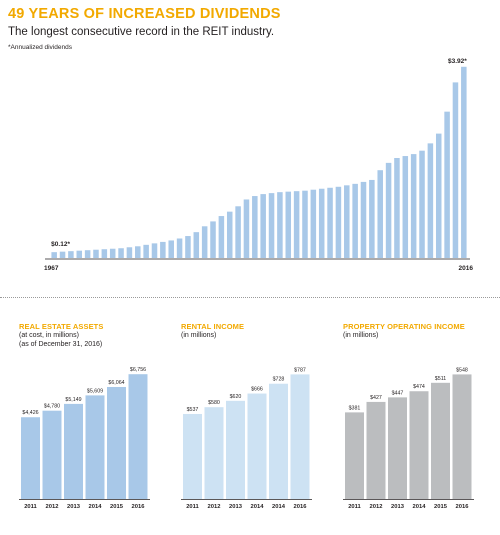 Image resolution: width=500 pixels, height=535 pixels. I want to click on data-label: $474, so click(419, 387).